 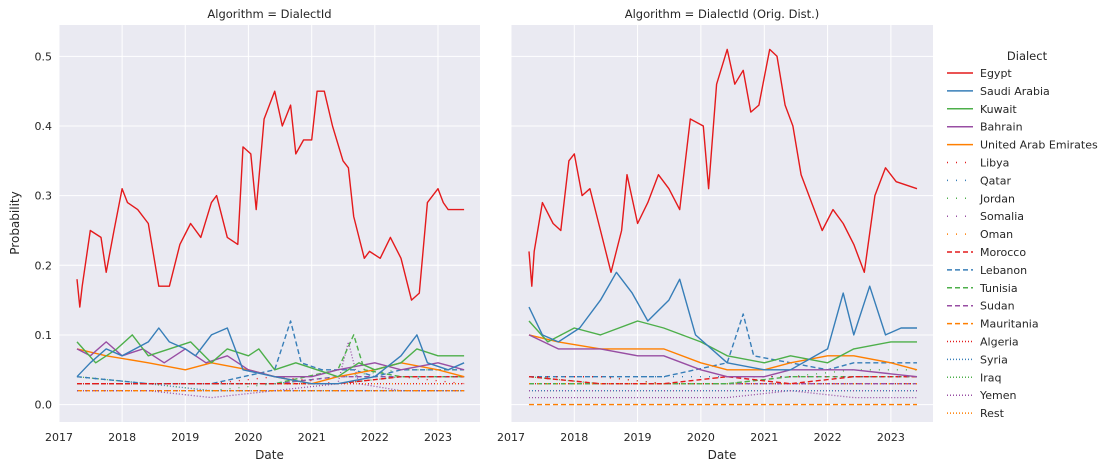 I want to click on legend-label: United Arab Emirates, so click(x=1039, y=145).